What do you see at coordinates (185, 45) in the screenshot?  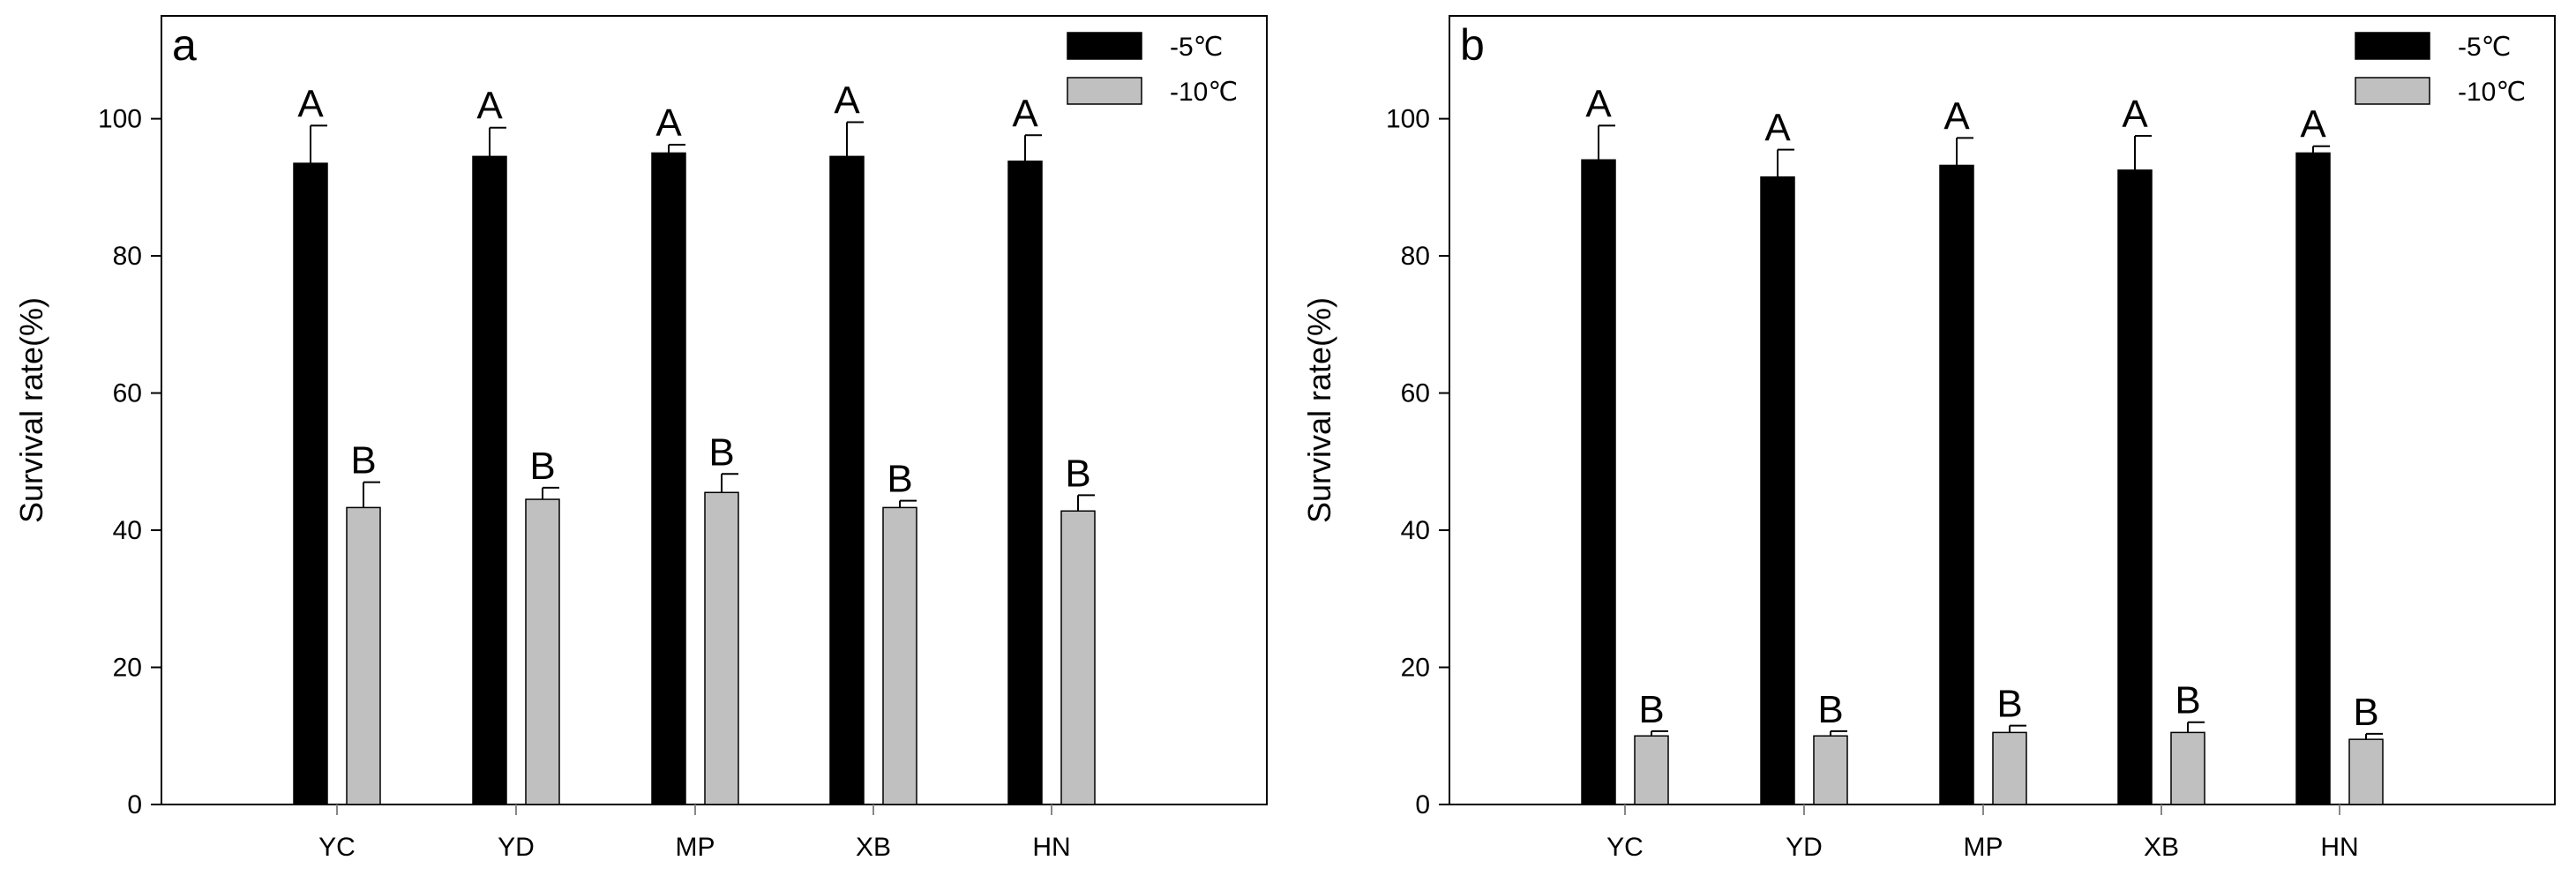 I see `panel-letter: a` at bounding box center [185, 45].